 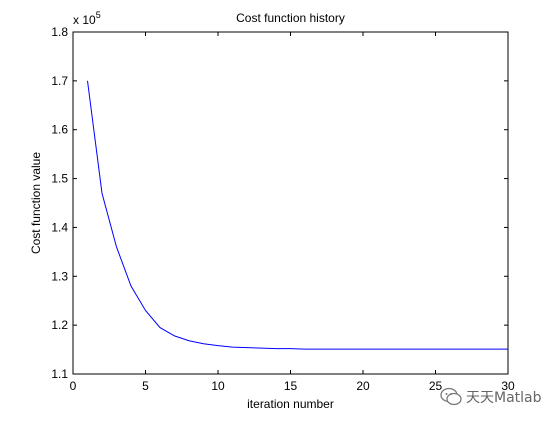 I want to click on watermark: 天天Matlab, so click(x=496, y=397).